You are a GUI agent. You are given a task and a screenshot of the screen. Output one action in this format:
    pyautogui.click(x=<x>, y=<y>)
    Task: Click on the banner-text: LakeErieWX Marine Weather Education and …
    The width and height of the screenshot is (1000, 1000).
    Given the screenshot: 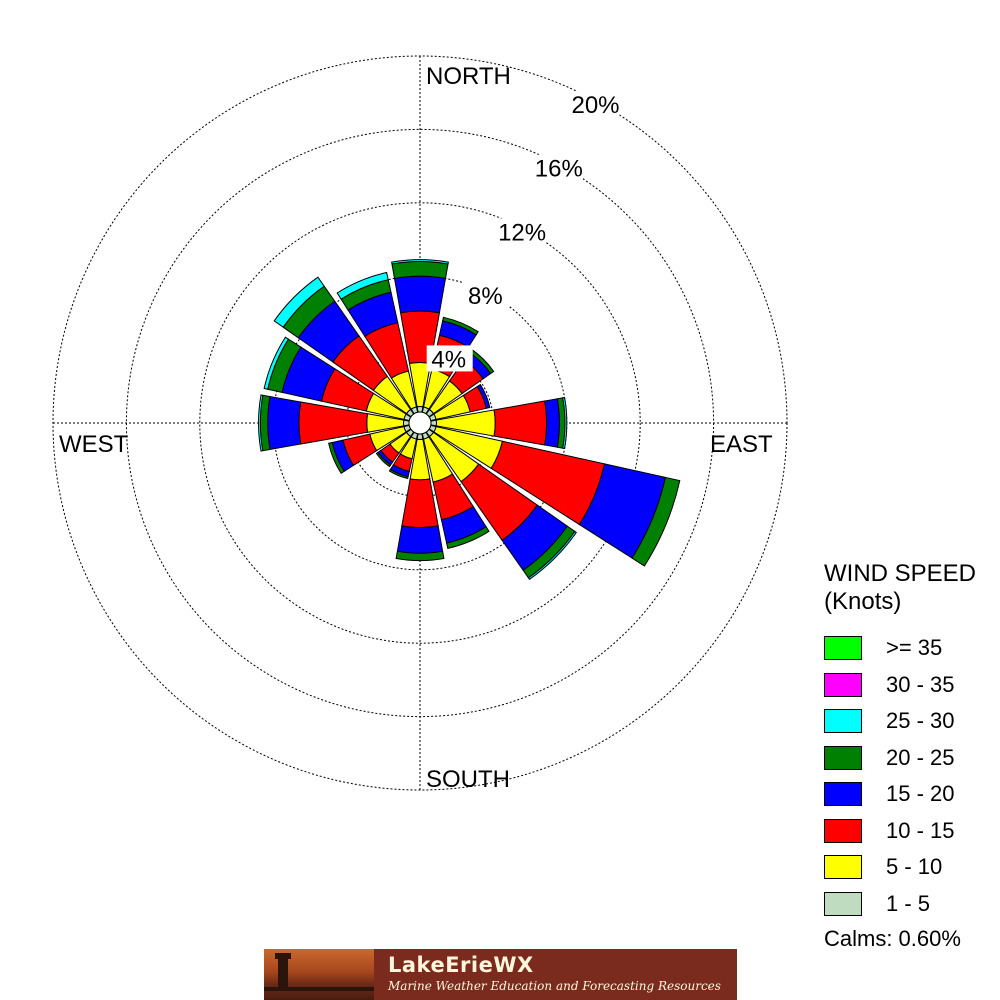 What is the action you would take?
    pyautogui.click(x=547, y=974)
    